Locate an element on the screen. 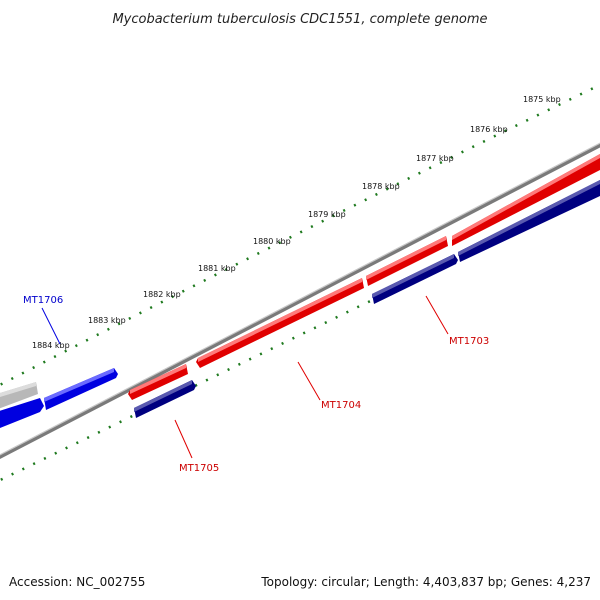 The height and width of the screenshot is (600, 600). gene-short-red-shade is located at coordinates (158, 379).